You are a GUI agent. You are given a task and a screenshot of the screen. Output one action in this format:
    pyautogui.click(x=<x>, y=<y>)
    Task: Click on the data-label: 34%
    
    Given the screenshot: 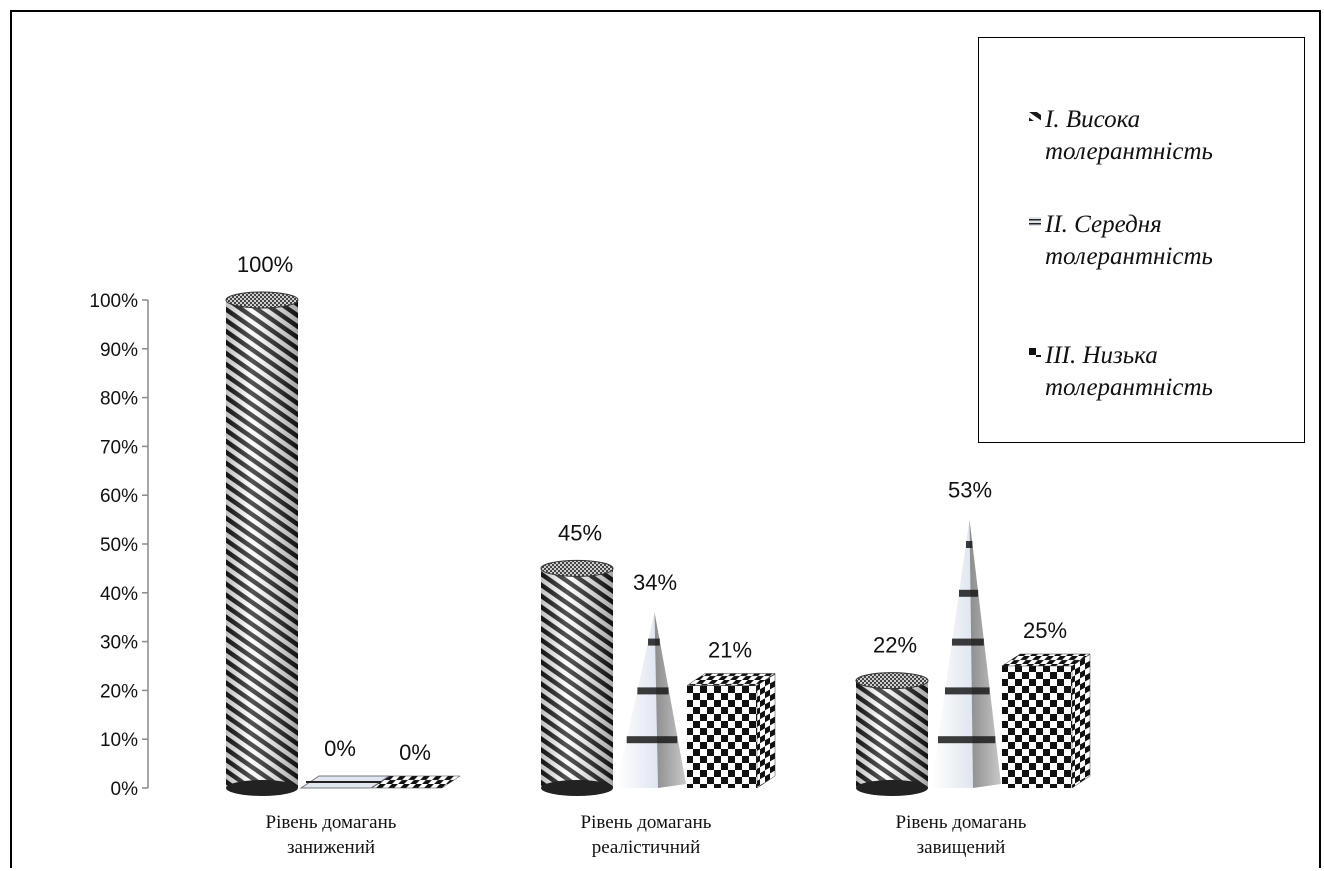 What is the action you would take?
    pyautogui.click(x=655, y=582)
    